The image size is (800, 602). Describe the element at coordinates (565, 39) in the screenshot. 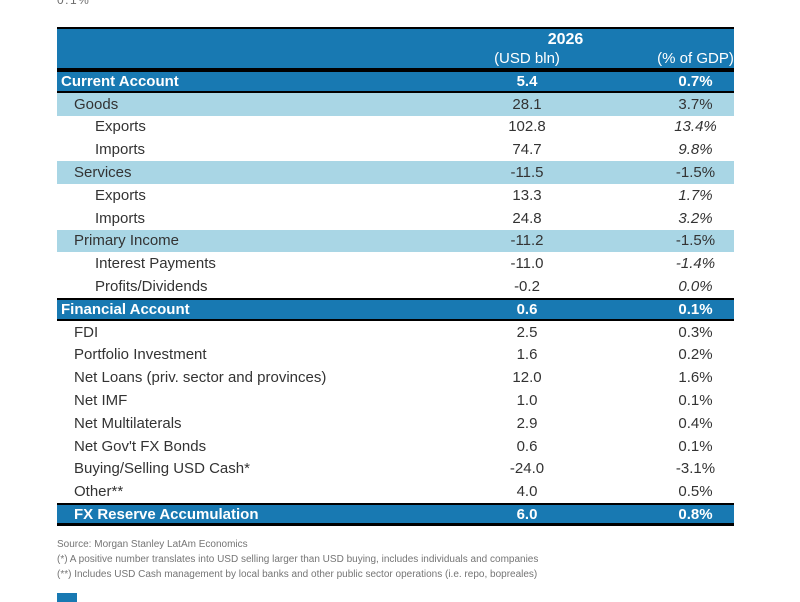

I see `year-header: 2026` at that location.